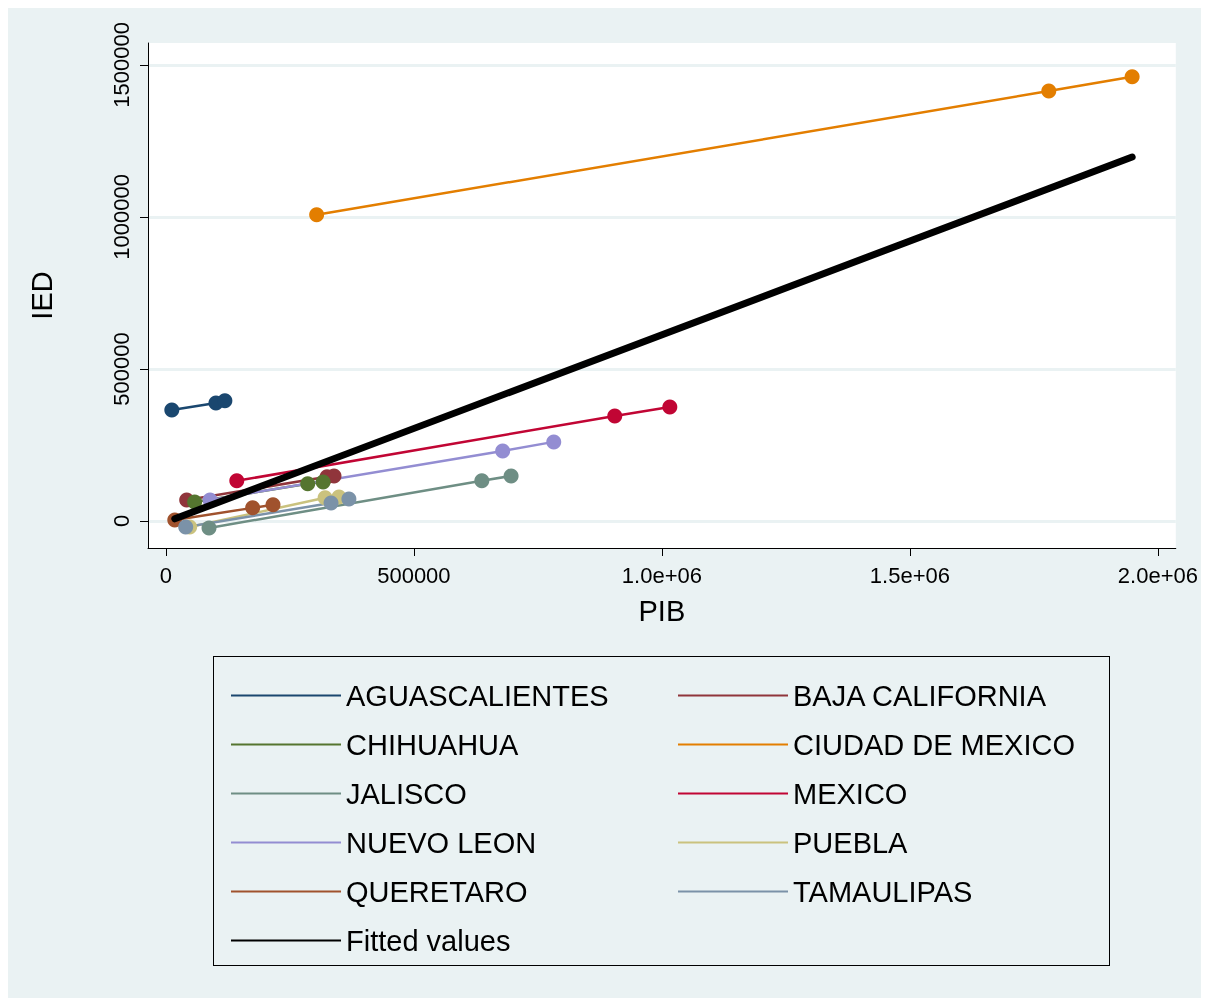 The image size is (1209, 1006). What do you see at coordinates (433, 744) in the screenshot?
I see `legend-label: CHIHUAHUA` at bounding box center [433, 744].